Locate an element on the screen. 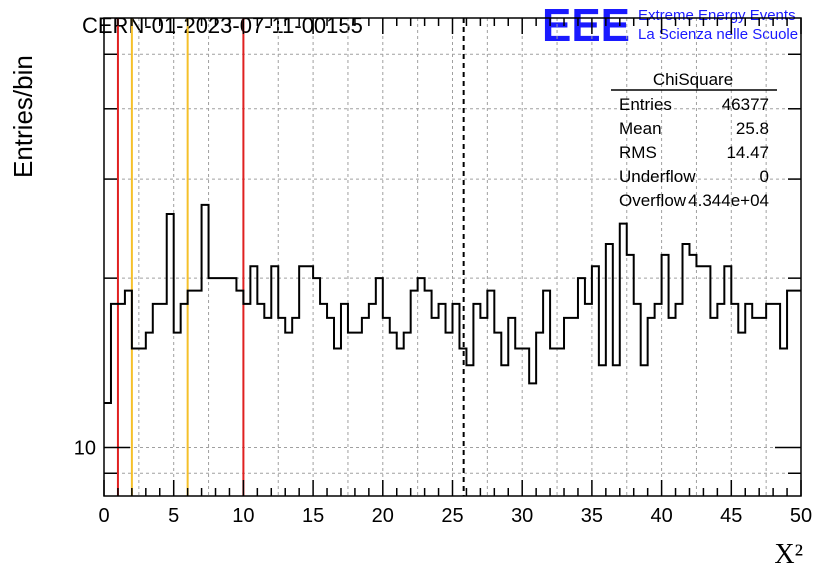 The width and height of the screenshot is (836, 572). x-tick-label: 30 is located at coordinates (522, 516).